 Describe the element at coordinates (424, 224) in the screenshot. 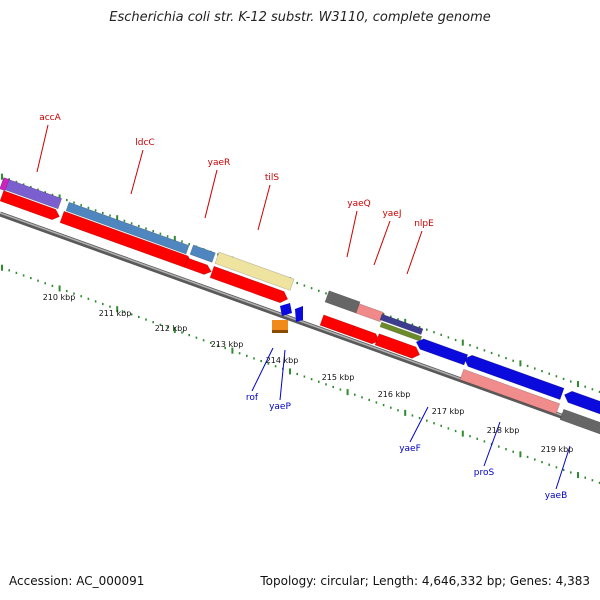

I see `gene-label-nlpE: nlpE` at that location.